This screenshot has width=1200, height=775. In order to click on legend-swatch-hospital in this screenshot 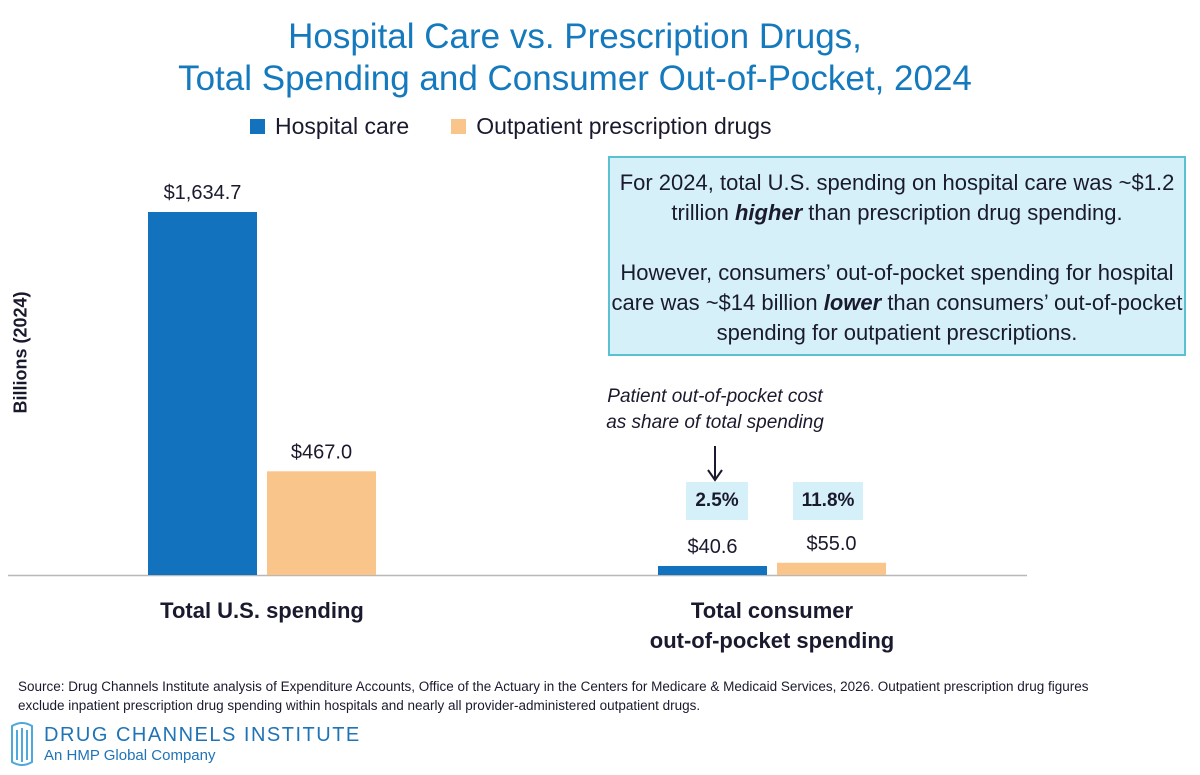, I will do `click(257, 126)`.